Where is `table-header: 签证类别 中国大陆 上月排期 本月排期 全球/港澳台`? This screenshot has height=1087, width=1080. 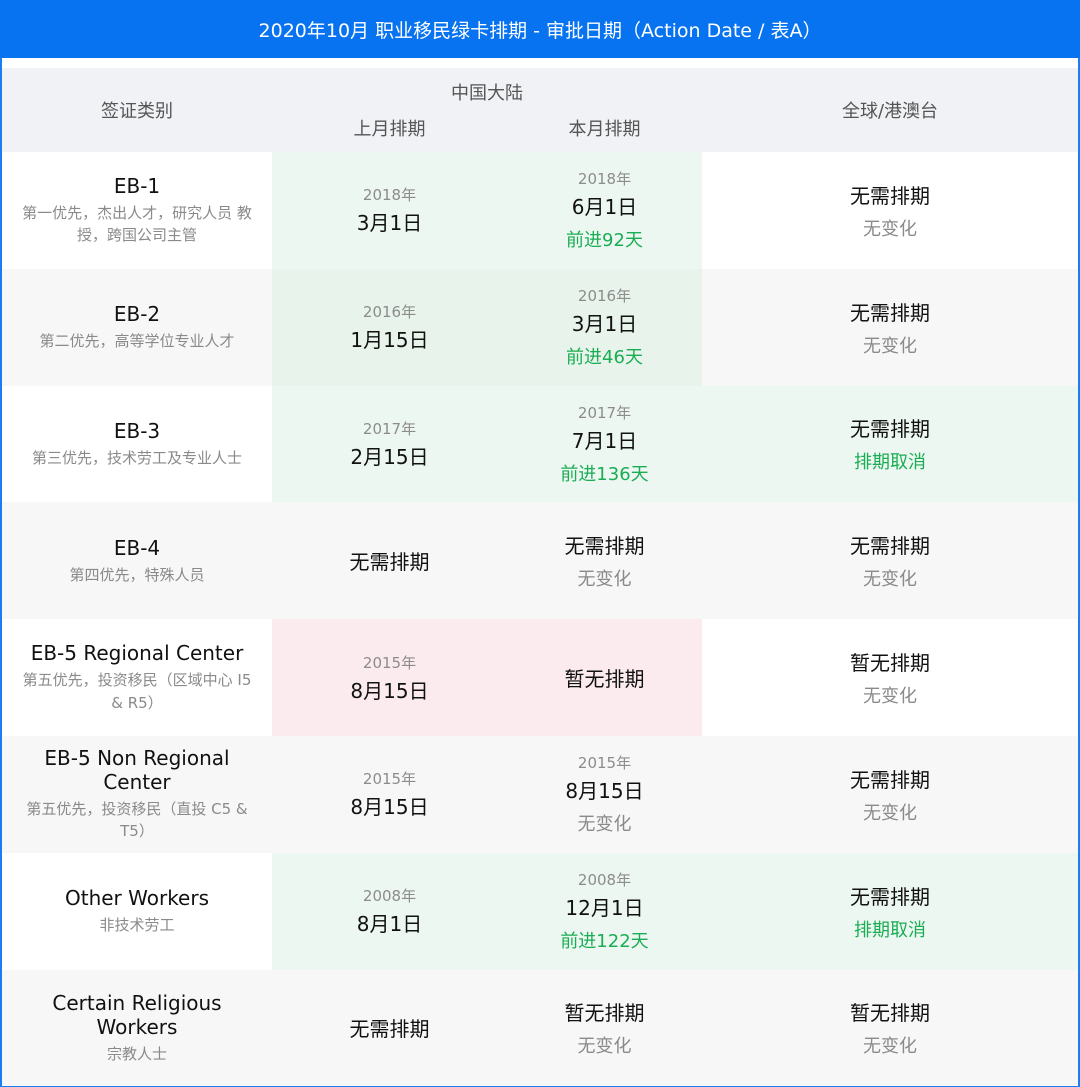
table-header: 签证类别 中国大陆 上月排期 本月排期 全球/港澳台 is located at coordinates (540, 110).